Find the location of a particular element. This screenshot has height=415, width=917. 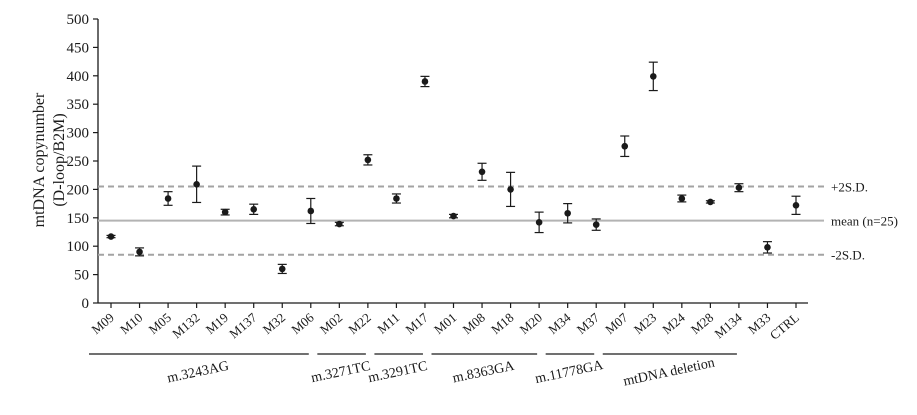

x-tick-label: M134 is located at coordinates (728, 325).